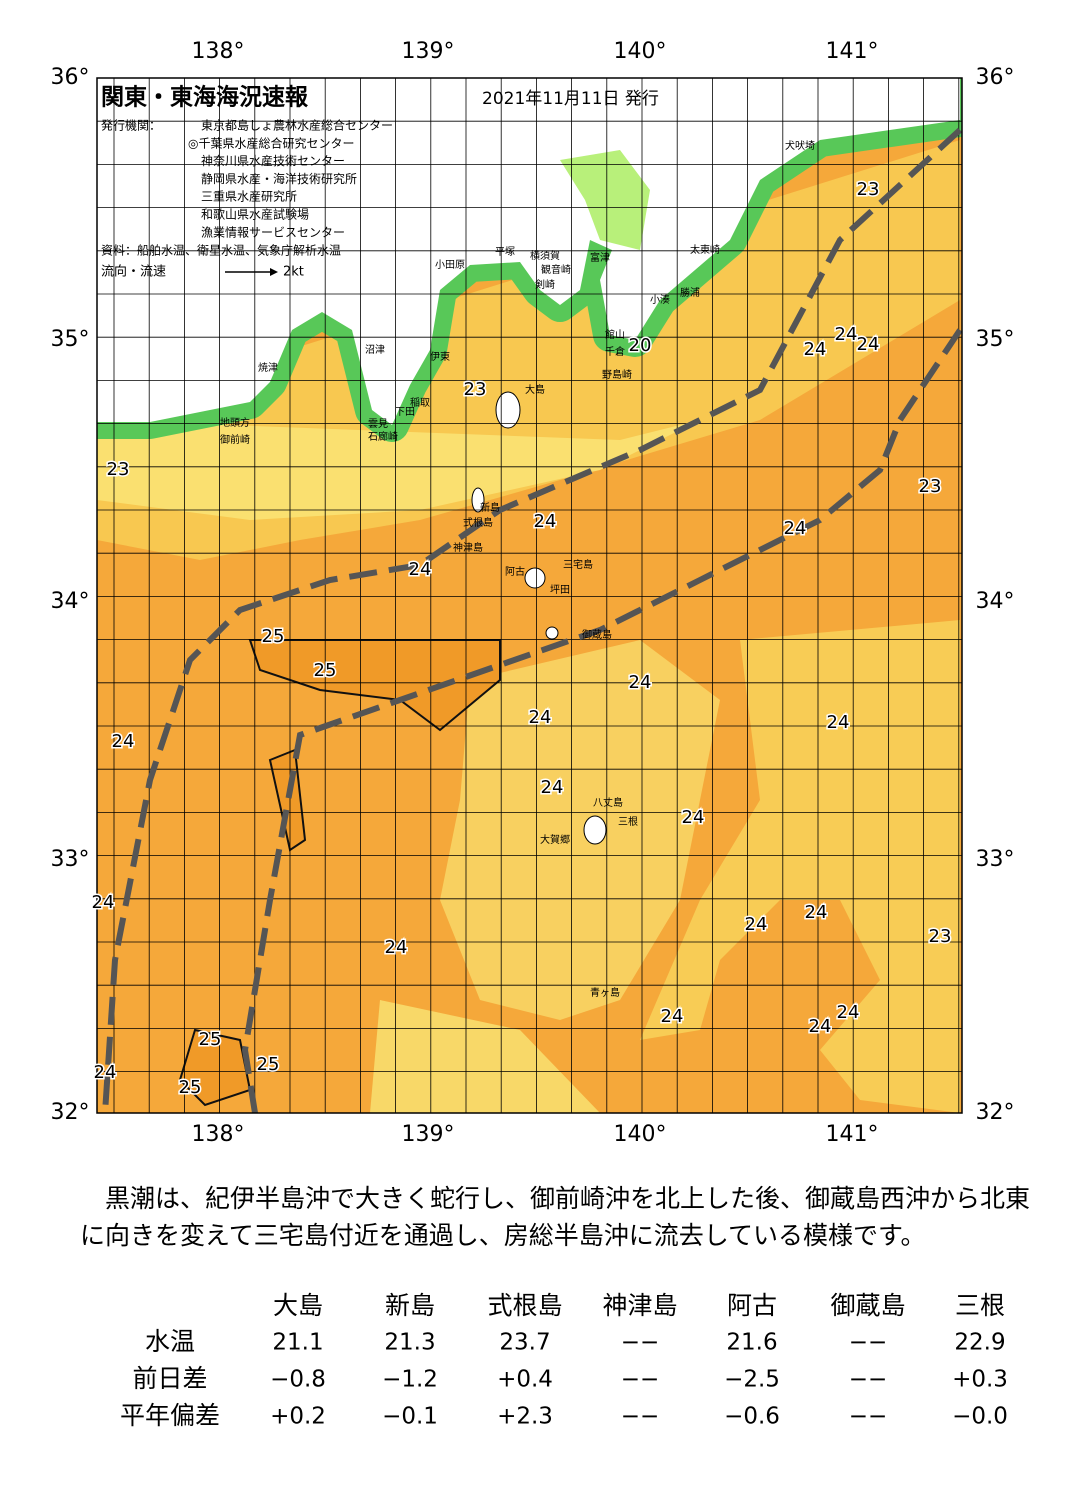 Image resolution: width=1065 pixels, height=1505 pixels. What do you see at coordinates (980, 1305) in the screenshot?
I see `column-header: 三根` at bounding box center [980, 1305].